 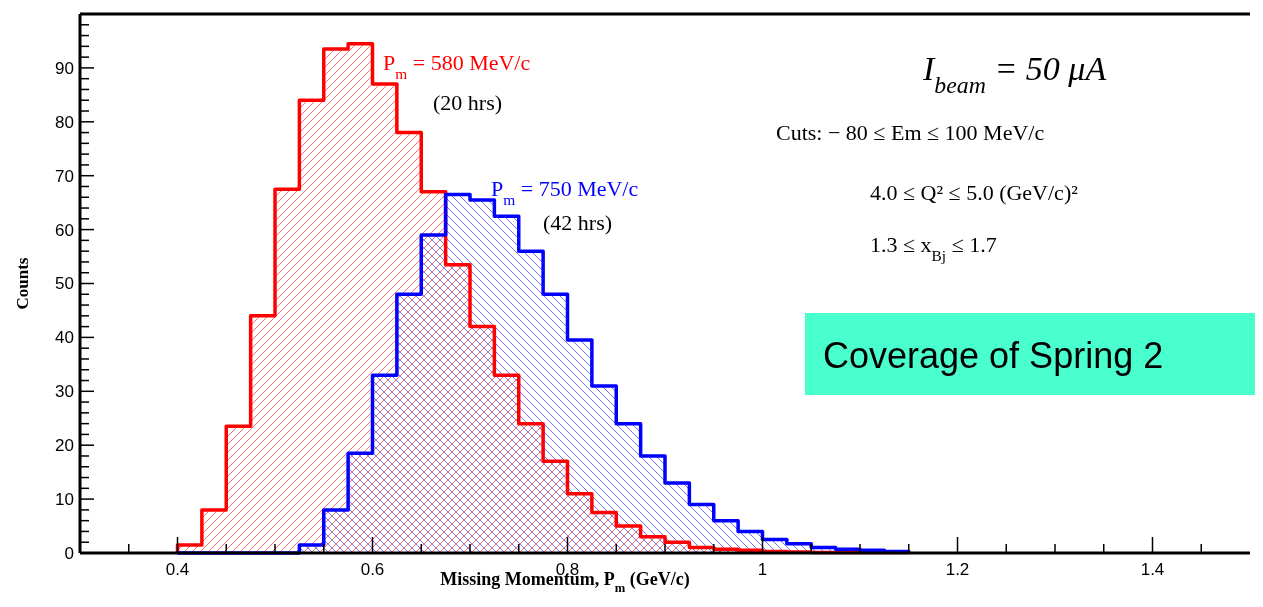 I want to click on y-tick-label: 0, so click(x=69, y=553).